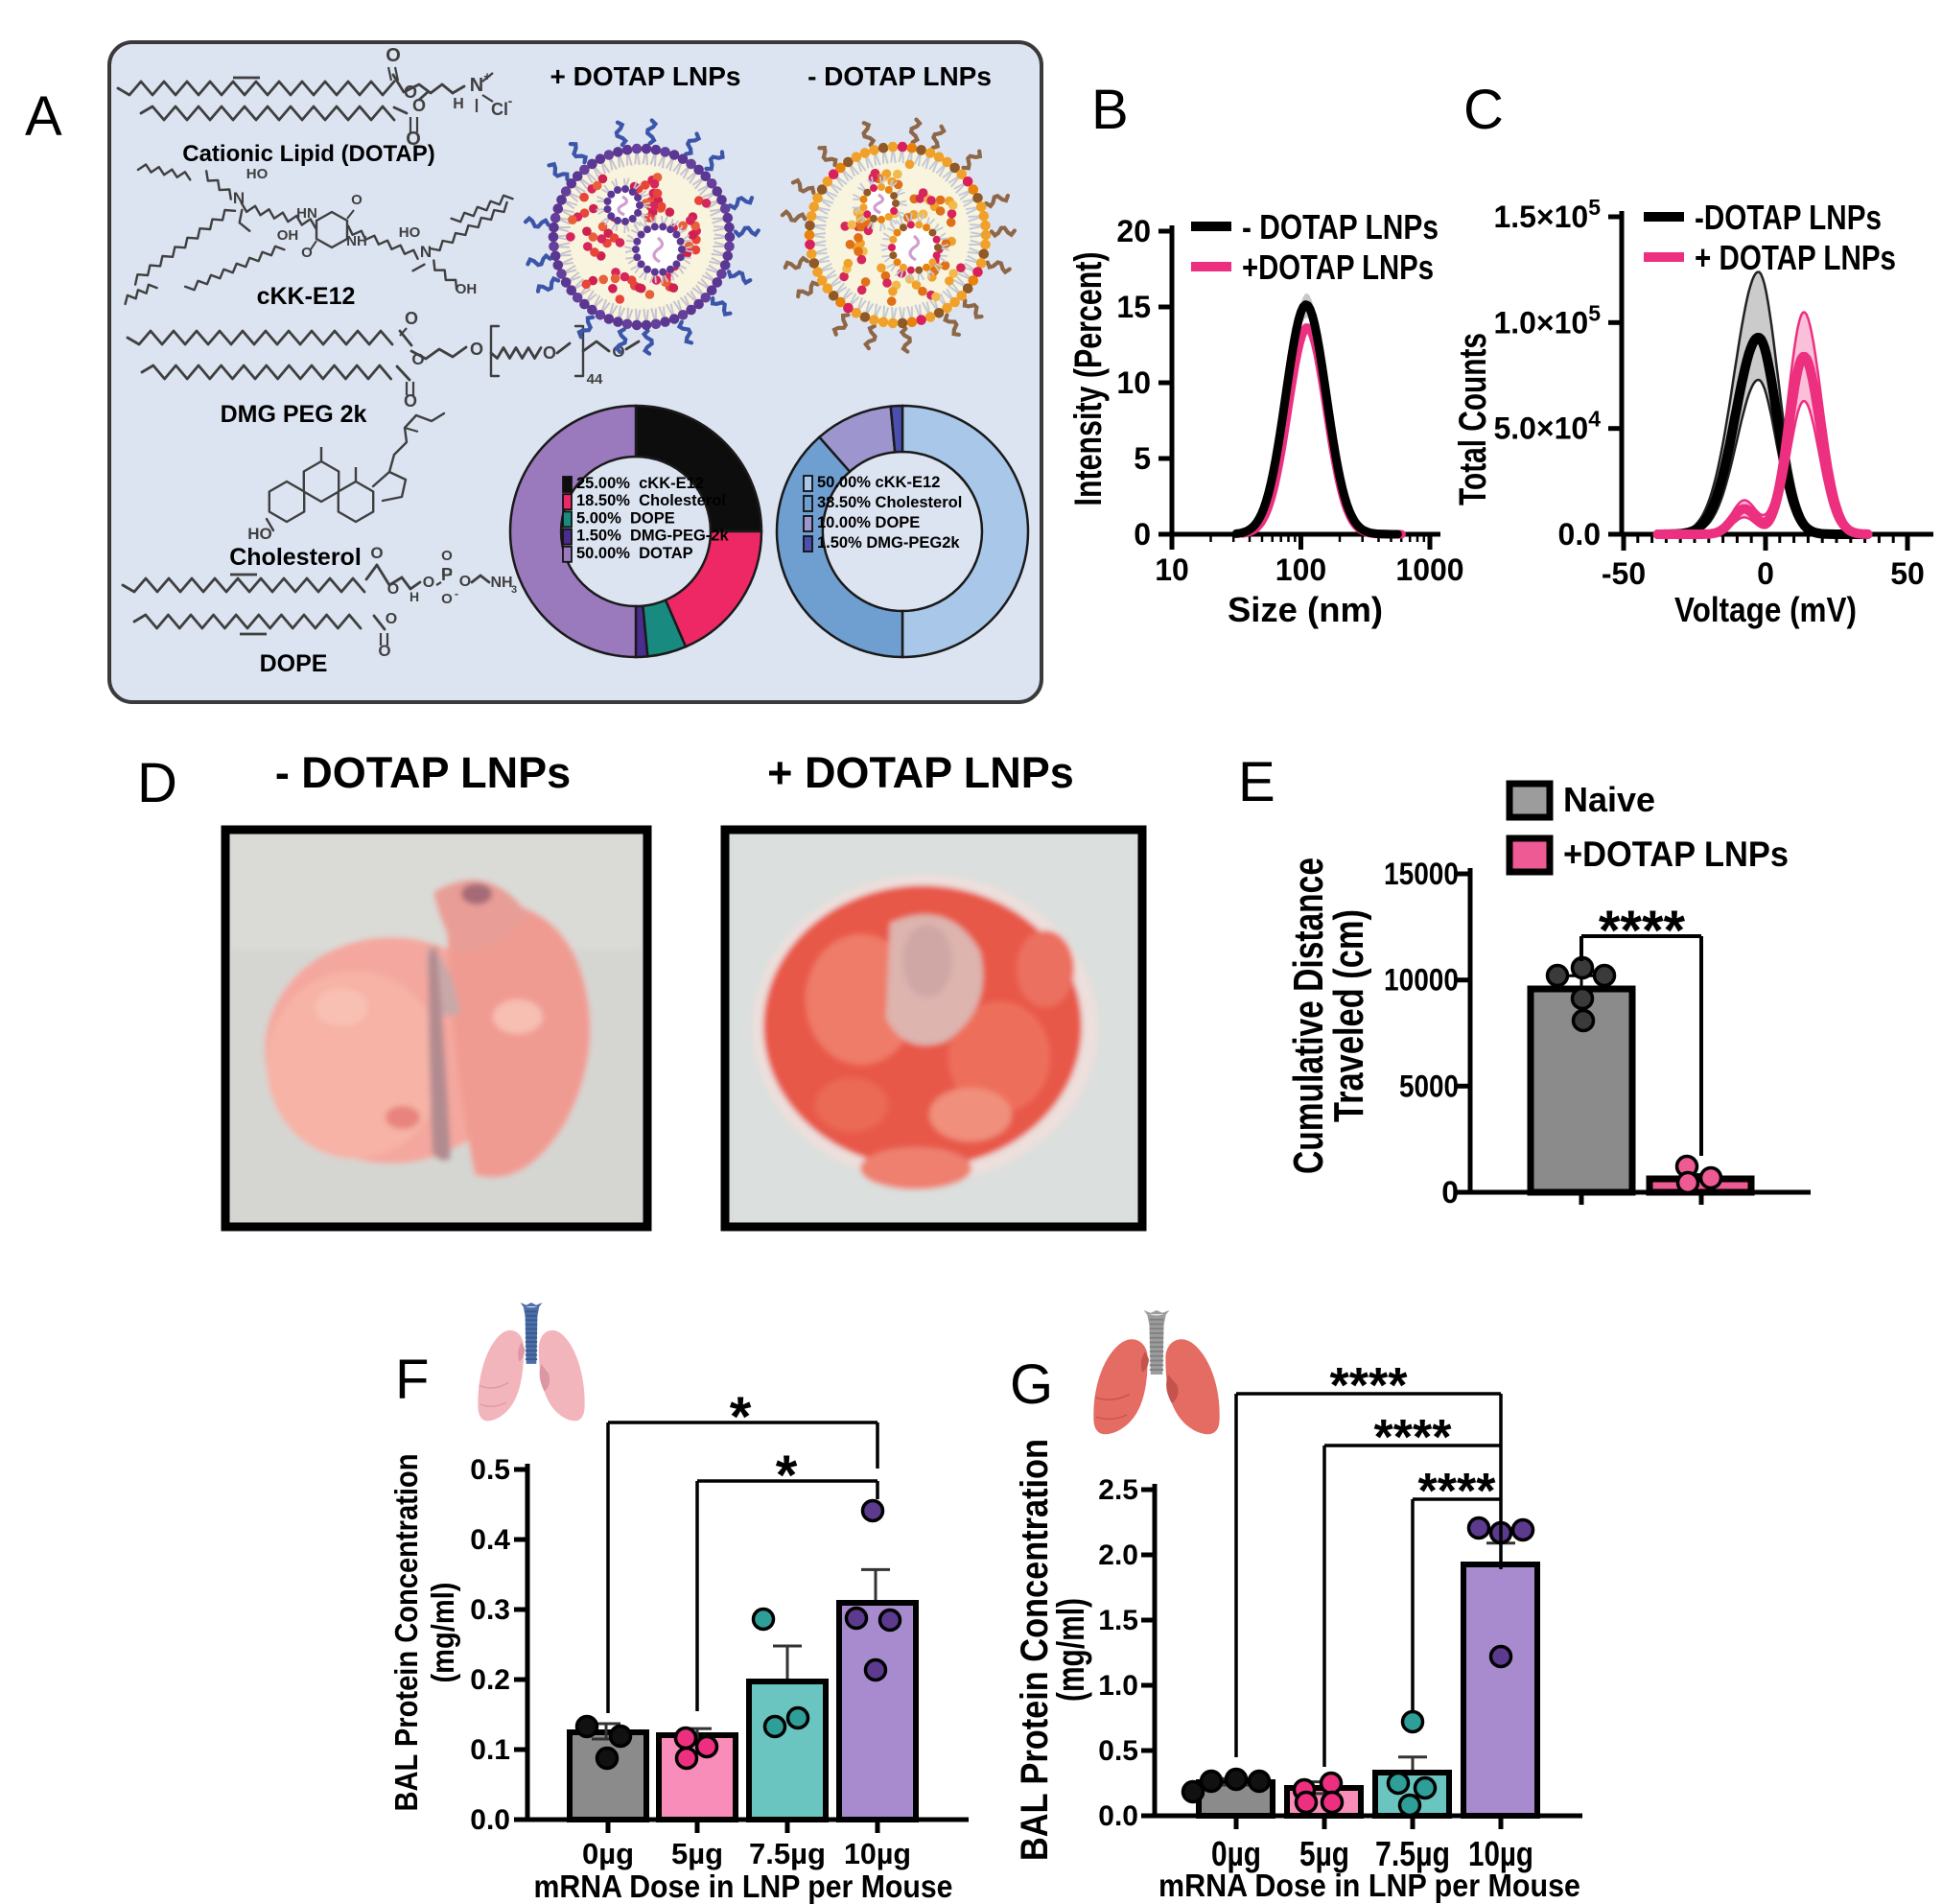  What do you see at coordinates (1338, 267) in the screenshot?
I see `svg-text: +DOTAP LNPs` at bounding box center [1338, 267].